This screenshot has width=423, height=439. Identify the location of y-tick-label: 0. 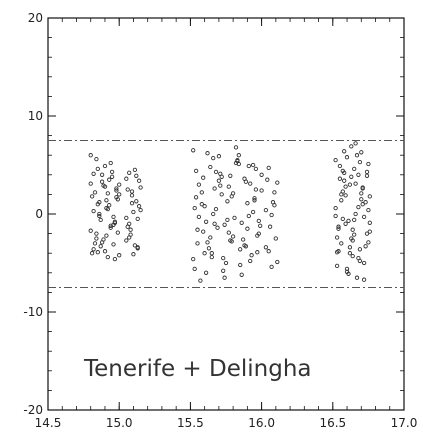
(39, 214).